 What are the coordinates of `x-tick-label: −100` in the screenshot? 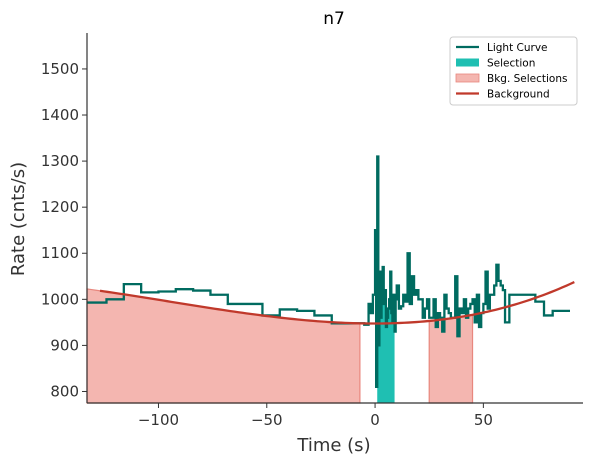 It's located at (158, 420).